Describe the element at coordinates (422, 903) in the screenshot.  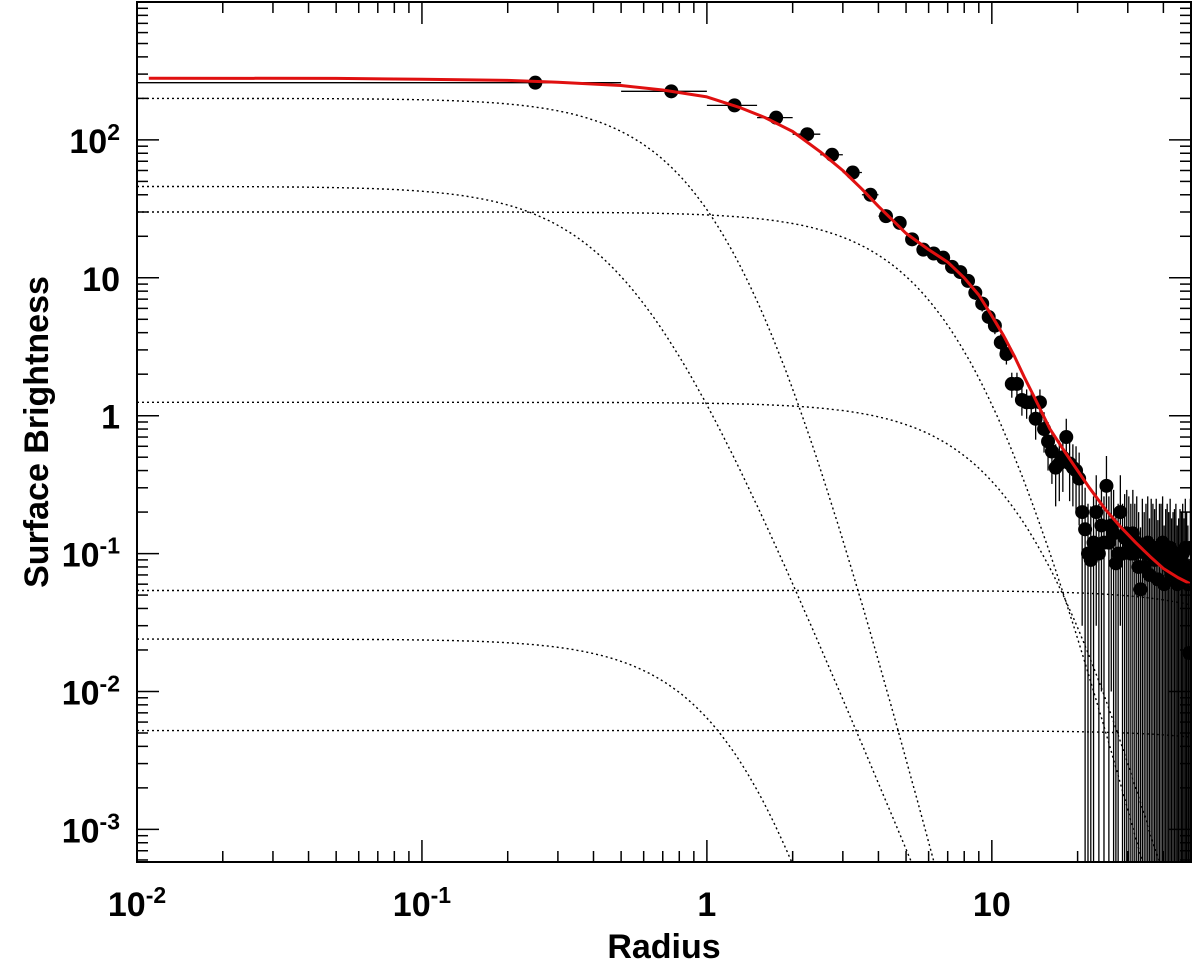
I see `x-tick-label: 10⁻¹` at that location.